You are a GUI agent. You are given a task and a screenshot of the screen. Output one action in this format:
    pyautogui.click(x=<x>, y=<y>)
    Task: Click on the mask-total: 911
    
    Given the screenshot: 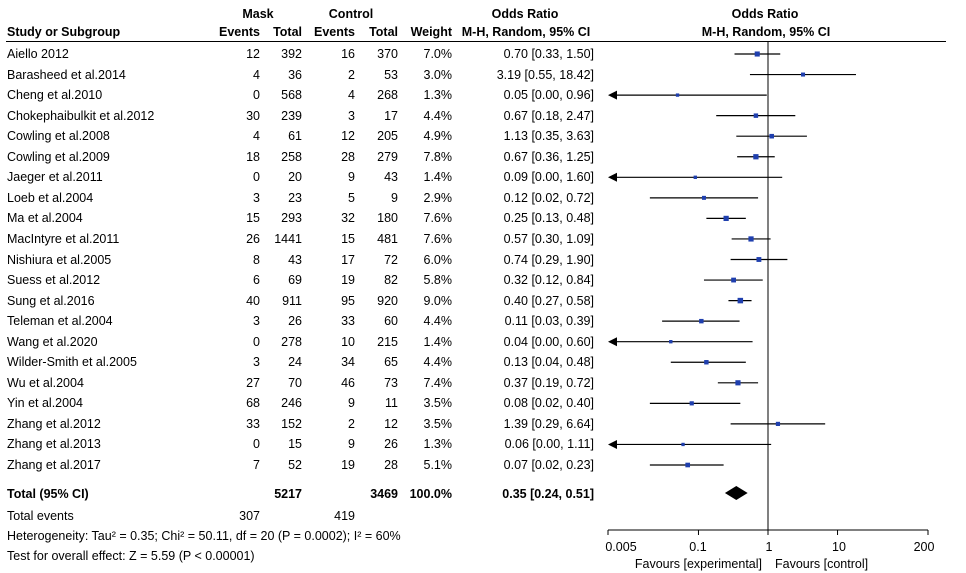 What is the action you would take?
    pyautogui.click(x=292, y=300)
    